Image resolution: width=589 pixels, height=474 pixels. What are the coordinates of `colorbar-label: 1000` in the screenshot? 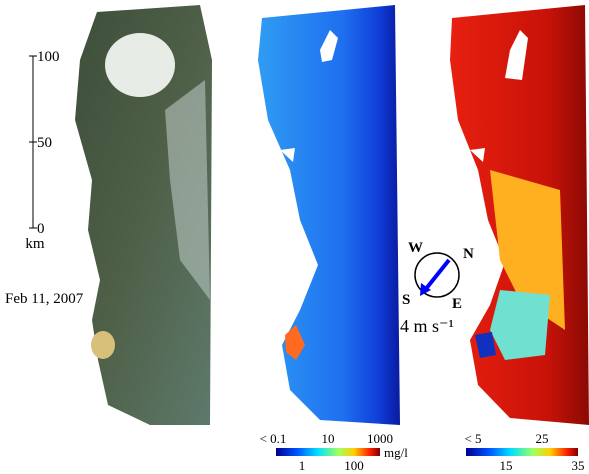 It's located at (380, 438).